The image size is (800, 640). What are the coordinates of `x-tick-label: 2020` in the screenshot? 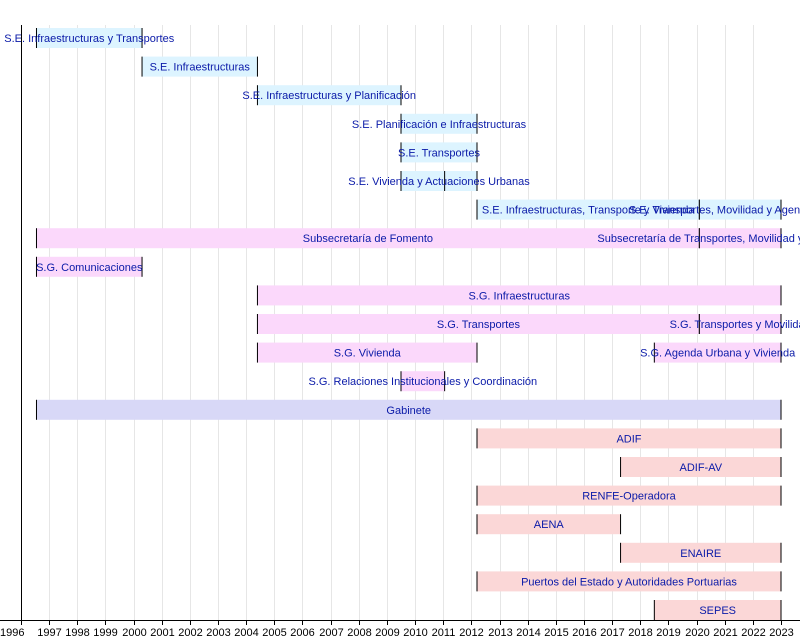 It's located at (697, 633).